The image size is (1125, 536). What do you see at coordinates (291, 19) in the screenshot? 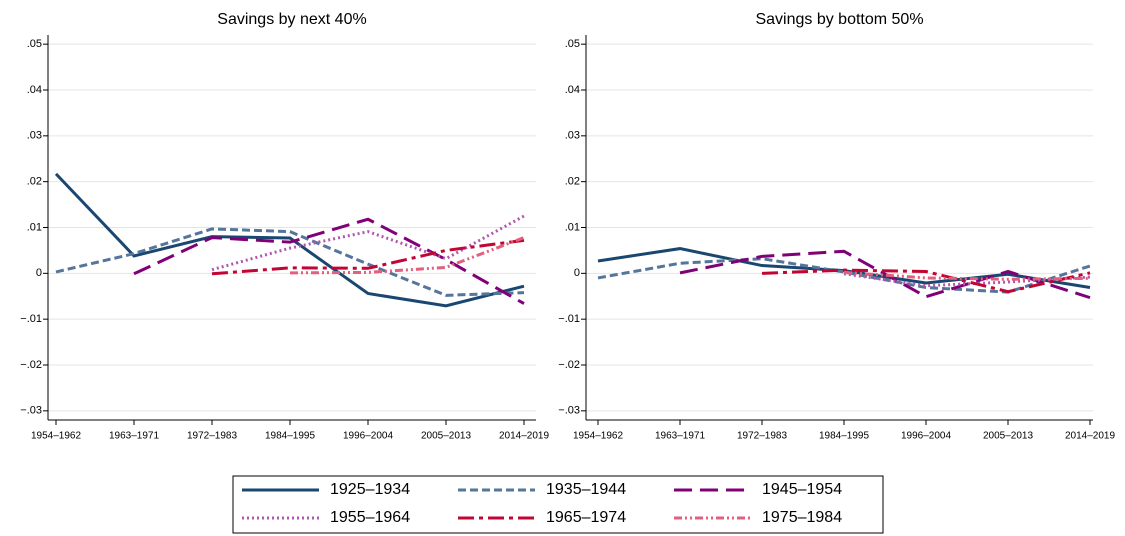
I see `chart-title: Savings by next 40%` at bounding box center [291, 19].